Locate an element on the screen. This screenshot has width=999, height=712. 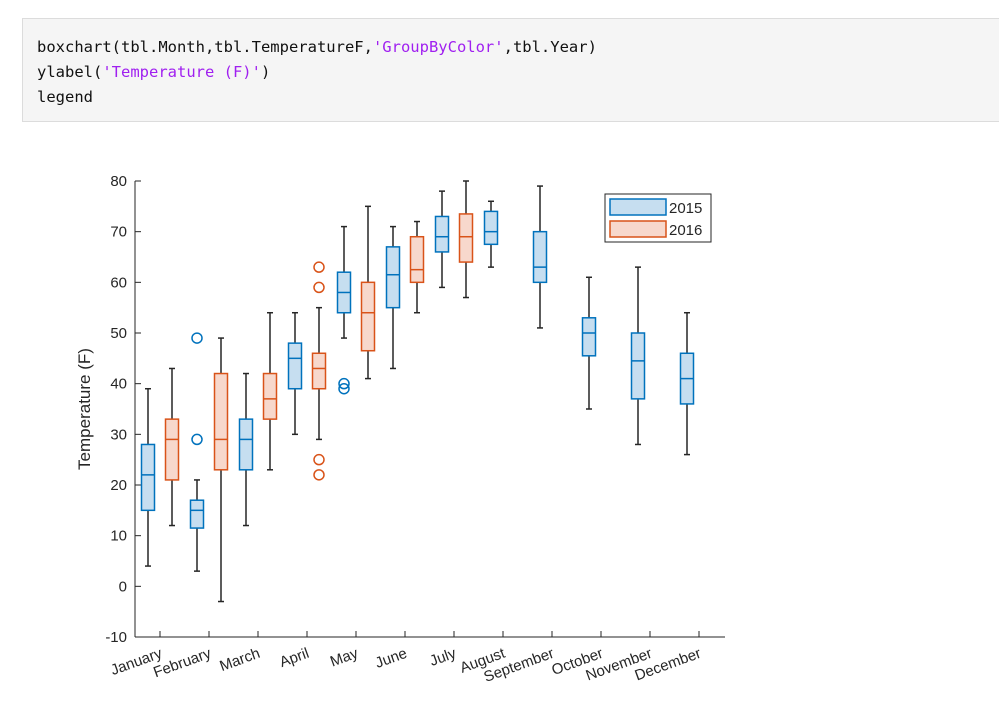
box-2015-november is located at coordinates (638, 356).